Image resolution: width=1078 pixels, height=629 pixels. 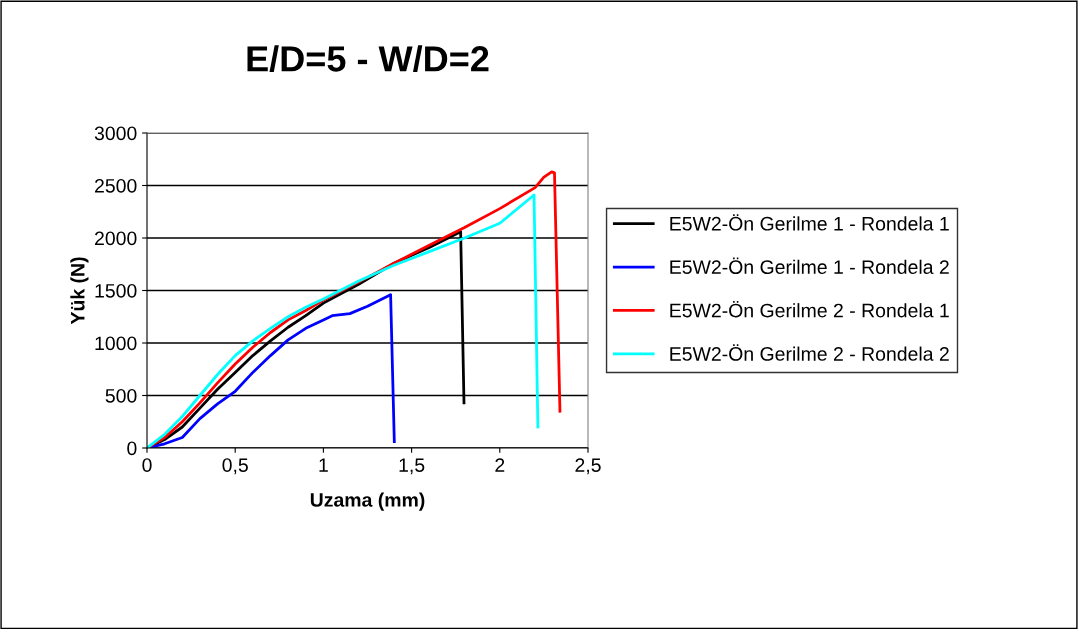 What do you see at coordinates (147, 465) in the screenshot?
I see `x-tick-label: 0` at bounding box center [147, 465].